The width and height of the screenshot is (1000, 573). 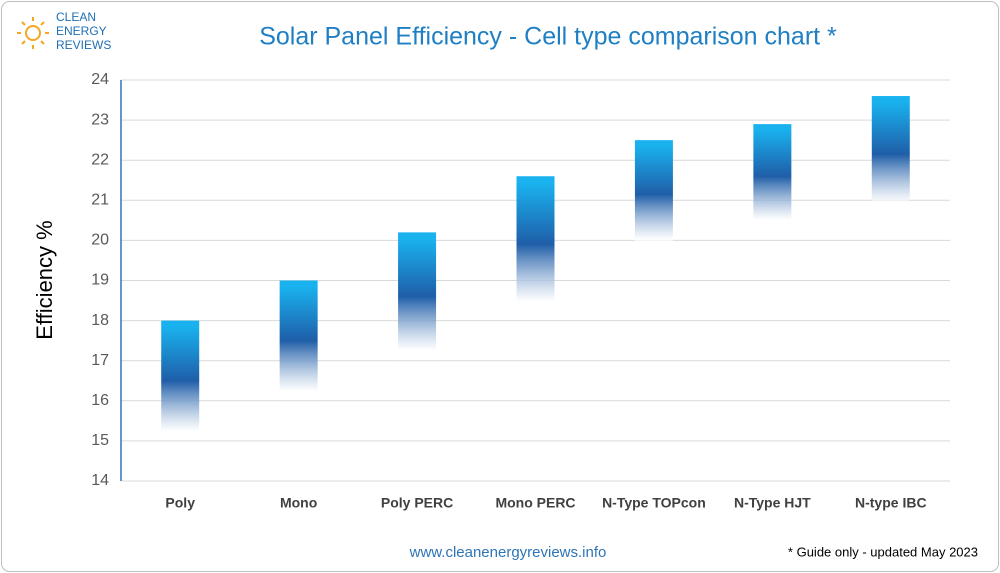 What do you see at coordinates (100, 200) in the screenshot?
I see `y-tick-label: 21` at bounding box center [100, 200].